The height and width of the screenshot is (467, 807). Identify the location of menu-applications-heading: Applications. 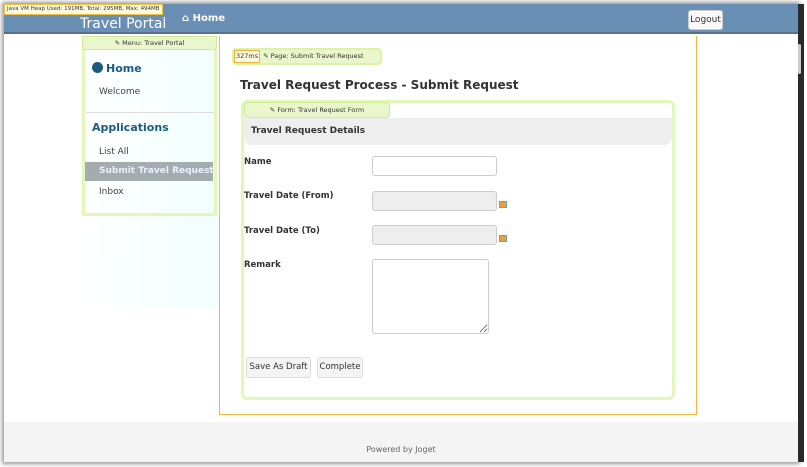
(130, 127).